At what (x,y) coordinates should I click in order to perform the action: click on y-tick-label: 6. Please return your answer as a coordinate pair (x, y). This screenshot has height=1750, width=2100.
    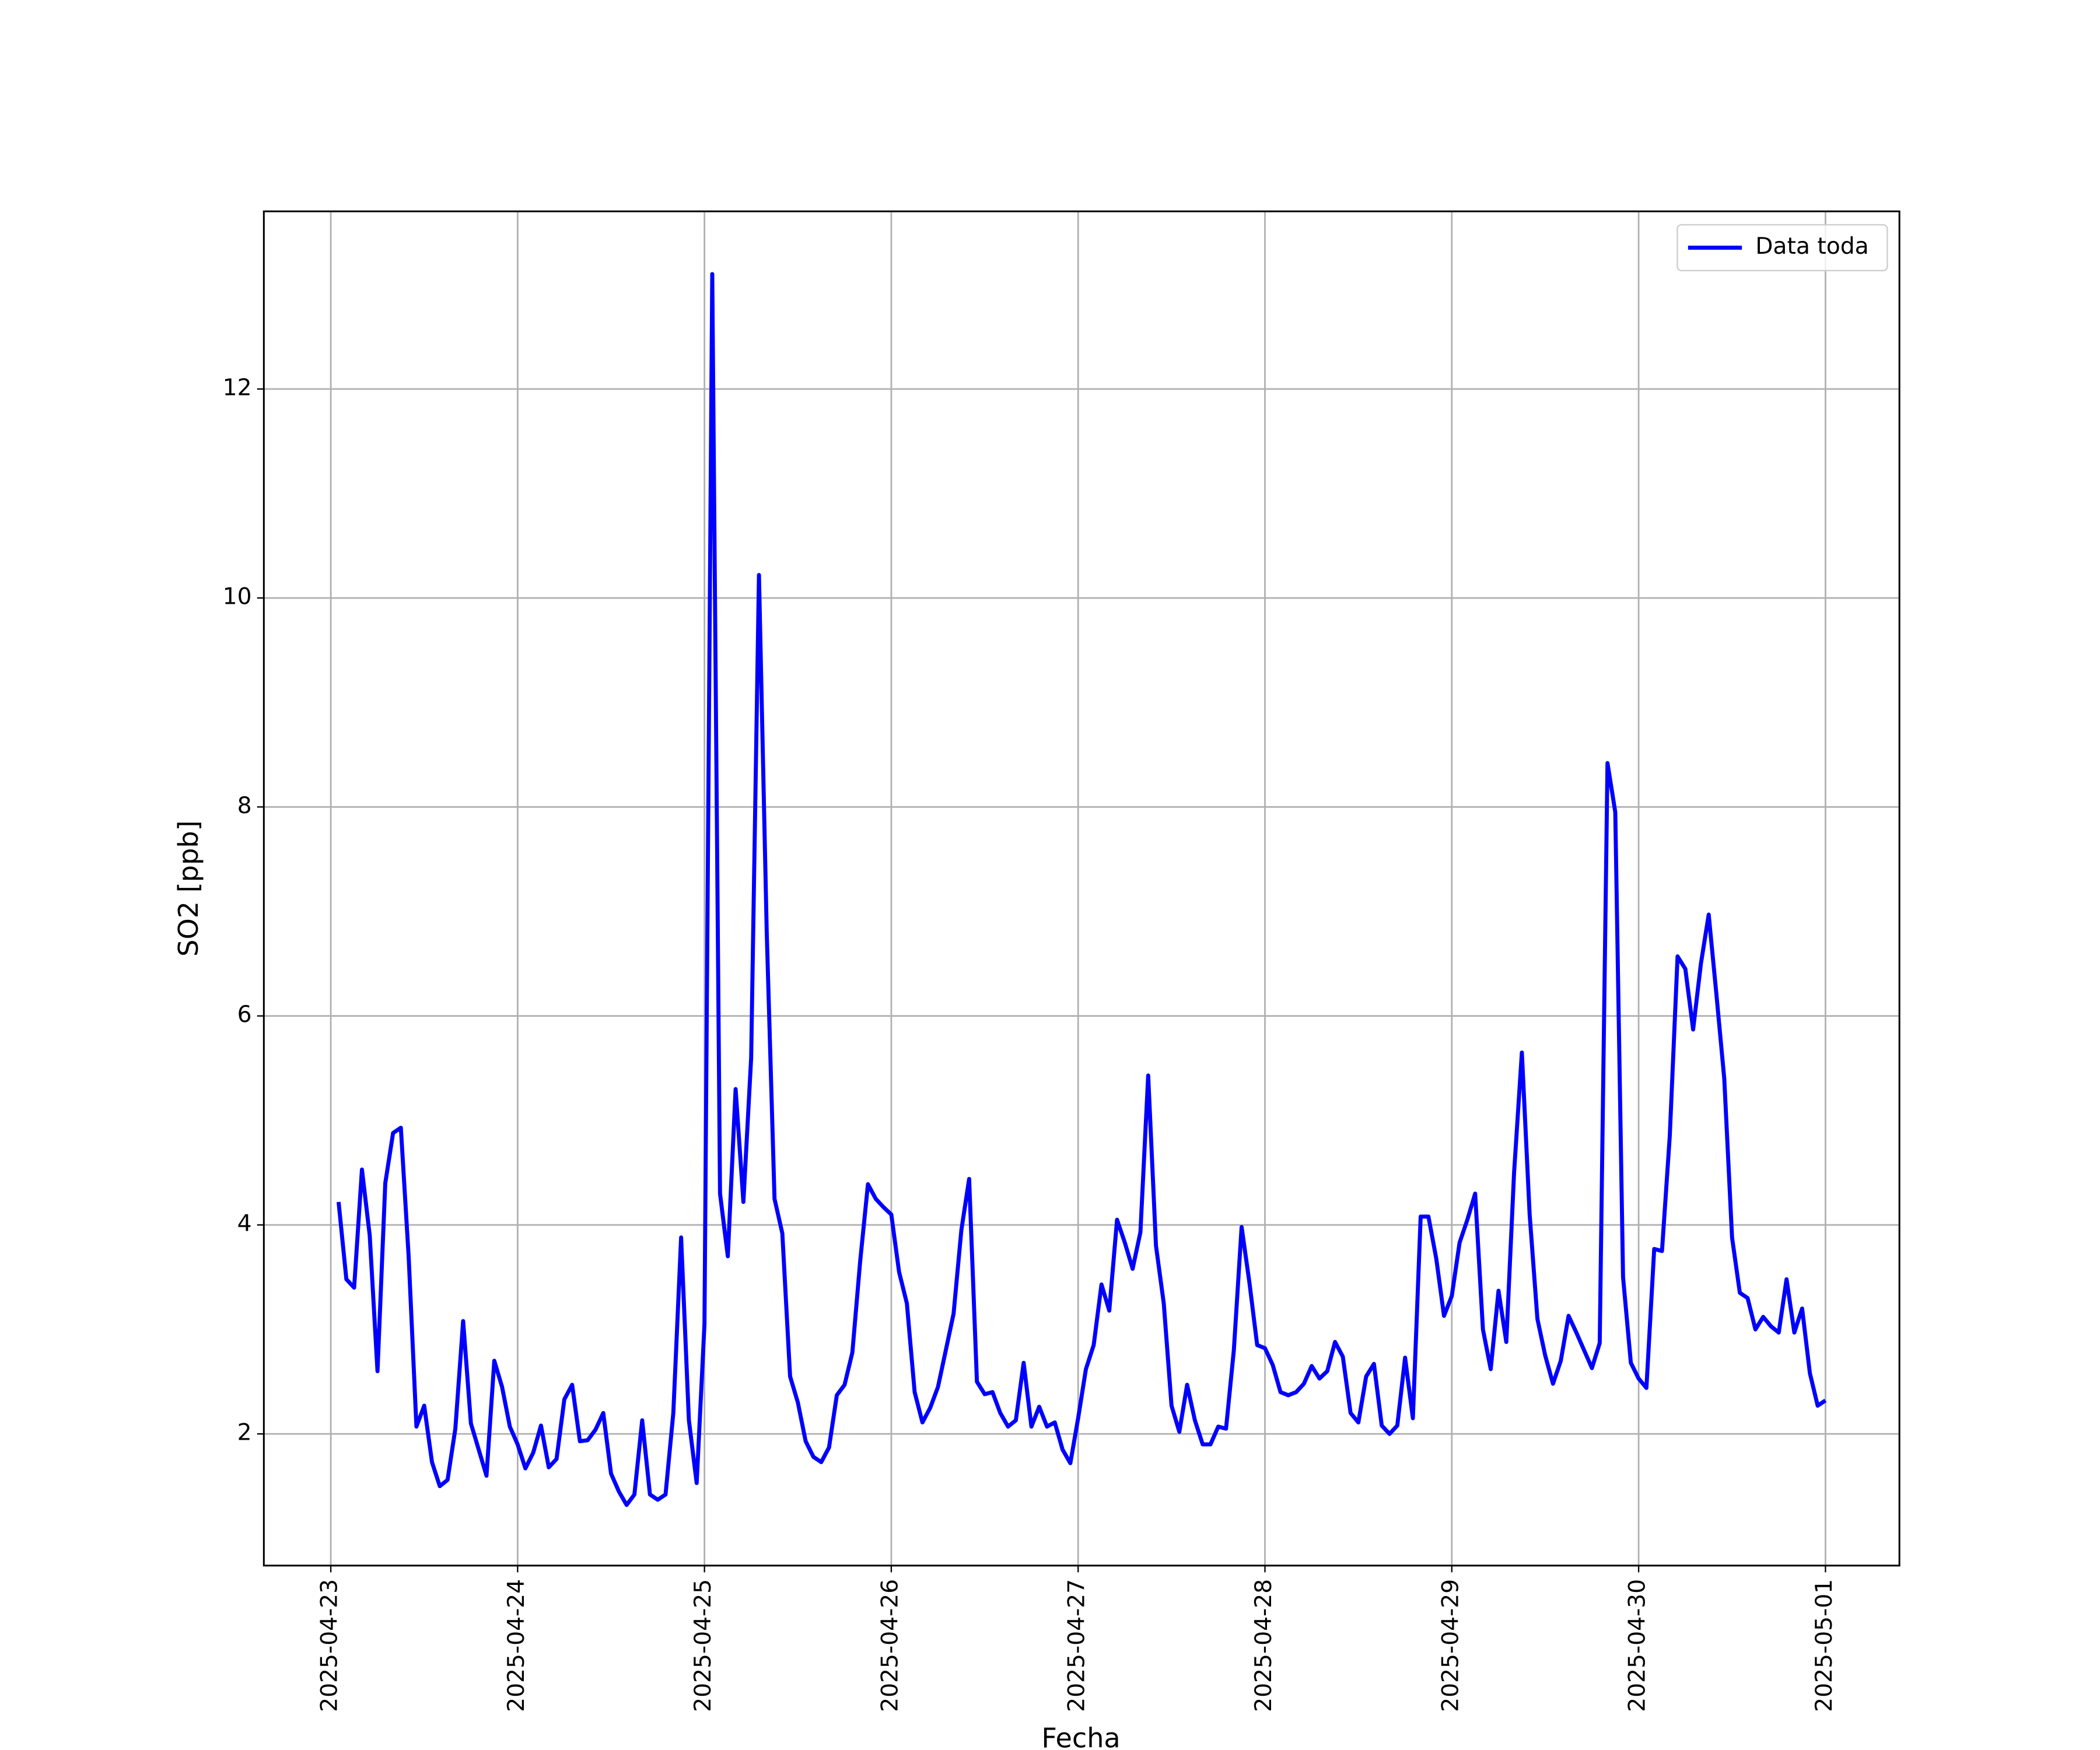
    Looking at the image, I should click on (244, 1015).